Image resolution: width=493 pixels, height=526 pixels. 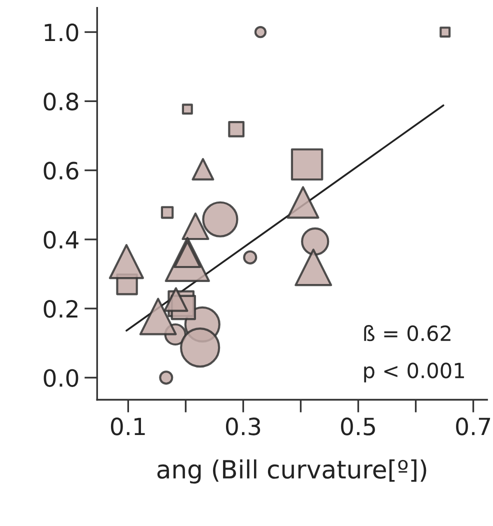 What do you see at coordinates (61, 378) in the screenshot?
I see `y-tick-label: 0.0` at bounding box center [61, 378].